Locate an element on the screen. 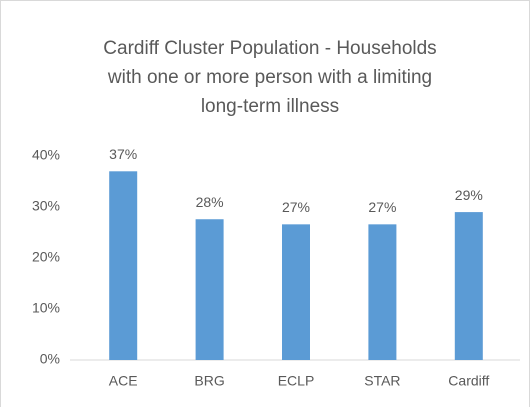  y-tick-label: 0% is located at coordinates (50, 359).